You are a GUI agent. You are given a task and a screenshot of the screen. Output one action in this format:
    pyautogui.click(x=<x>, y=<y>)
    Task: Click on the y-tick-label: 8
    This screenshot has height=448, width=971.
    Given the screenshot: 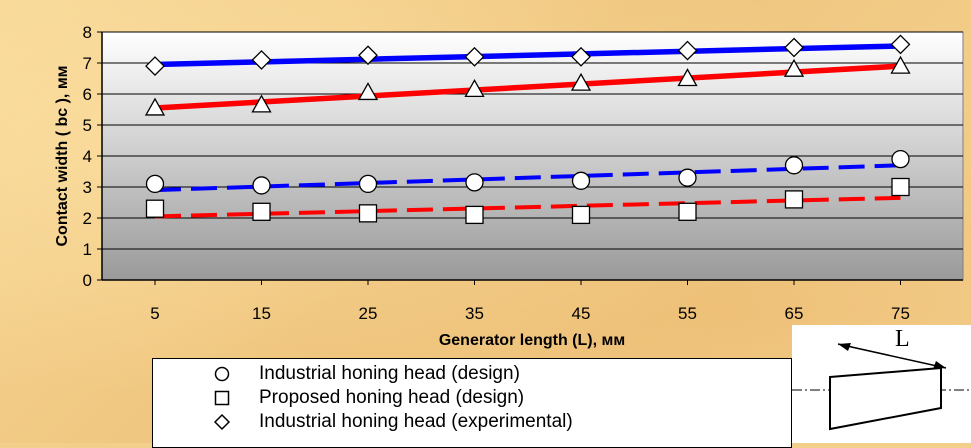 What is the action you would take?
    pyautogui.click(x=87, y=32)
    